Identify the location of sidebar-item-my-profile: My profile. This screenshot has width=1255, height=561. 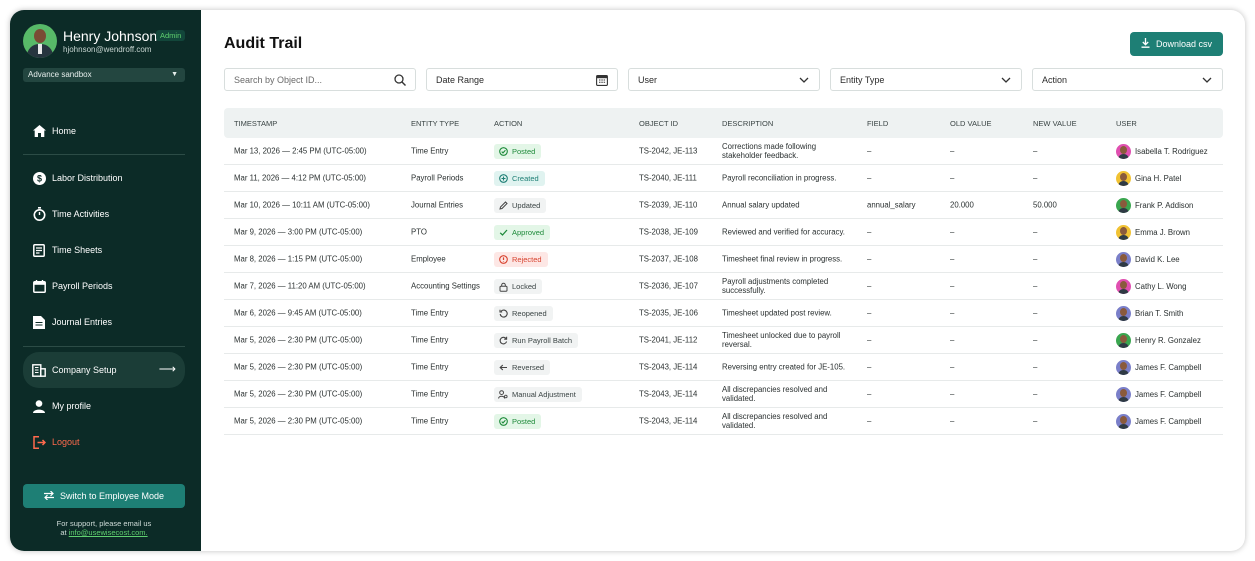
(104, 406).